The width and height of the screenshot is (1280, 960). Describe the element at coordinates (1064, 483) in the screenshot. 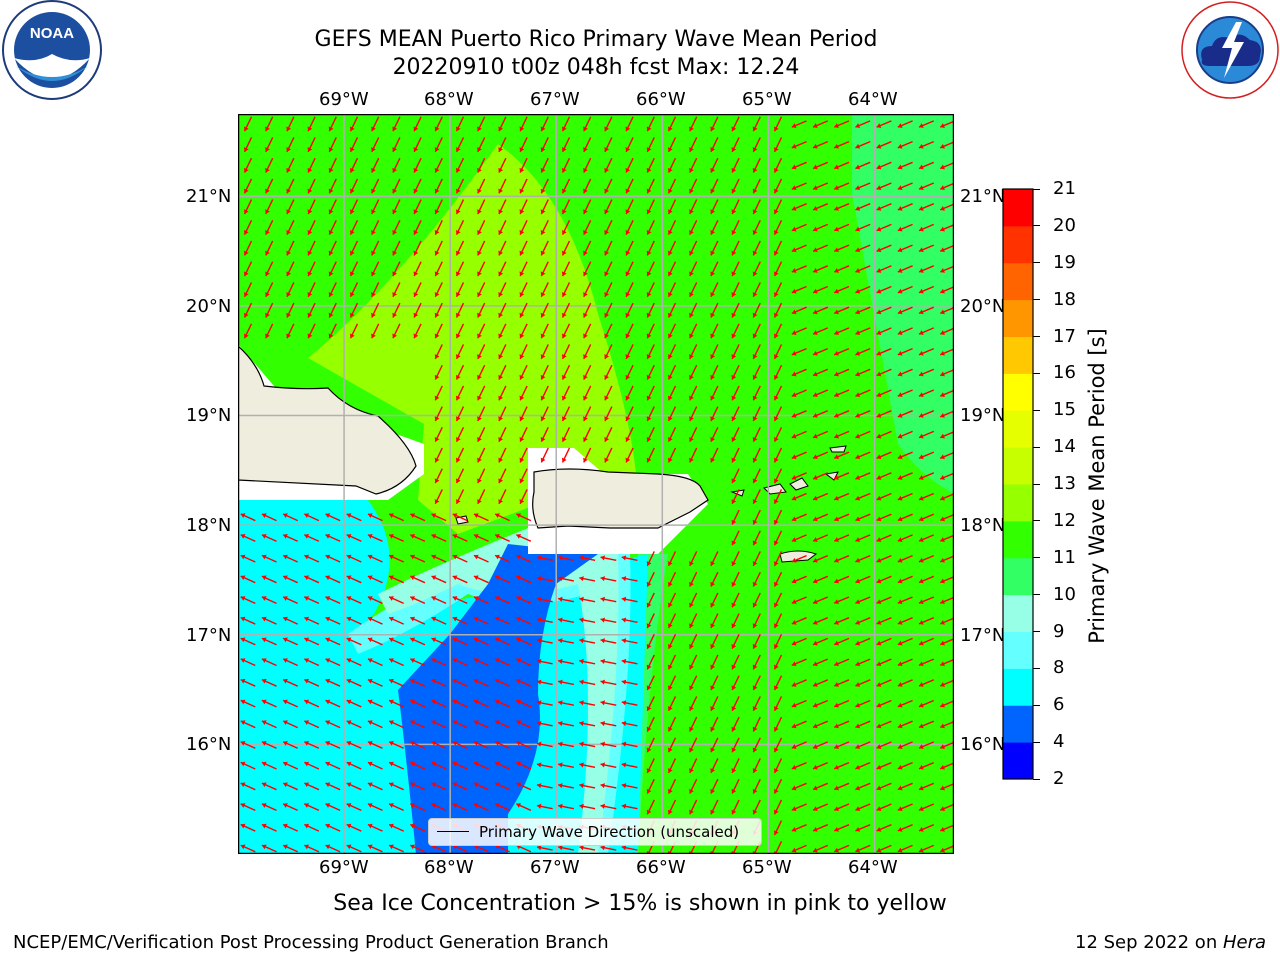

I see `colorbar-tick-label: 13` at that location.